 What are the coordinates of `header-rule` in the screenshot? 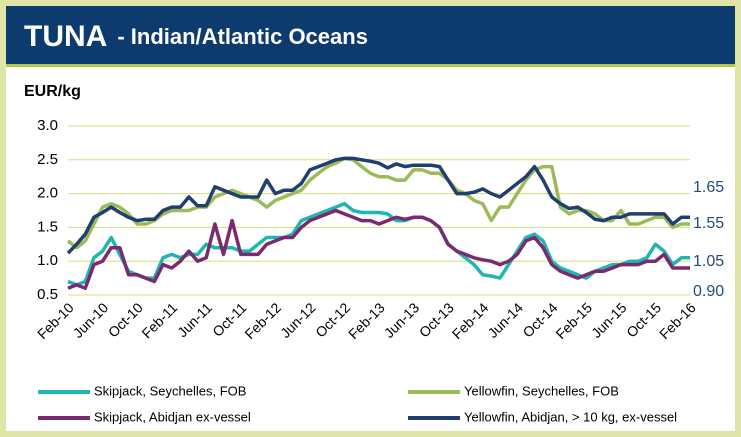 It's located at (370, 65).